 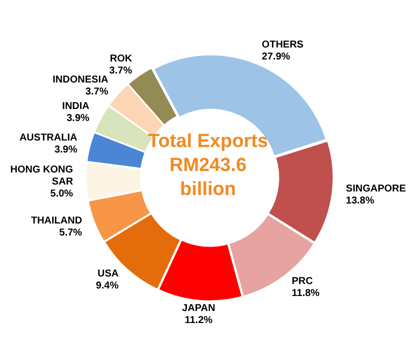 I want to click on slice-label: HONG KONG SAR, so click(x=42, y=176).